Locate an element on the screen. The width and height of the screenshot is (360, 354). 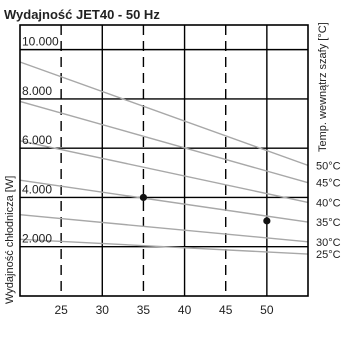
y-tick-label-2: 6.000 is located at coordinates (37, 140).